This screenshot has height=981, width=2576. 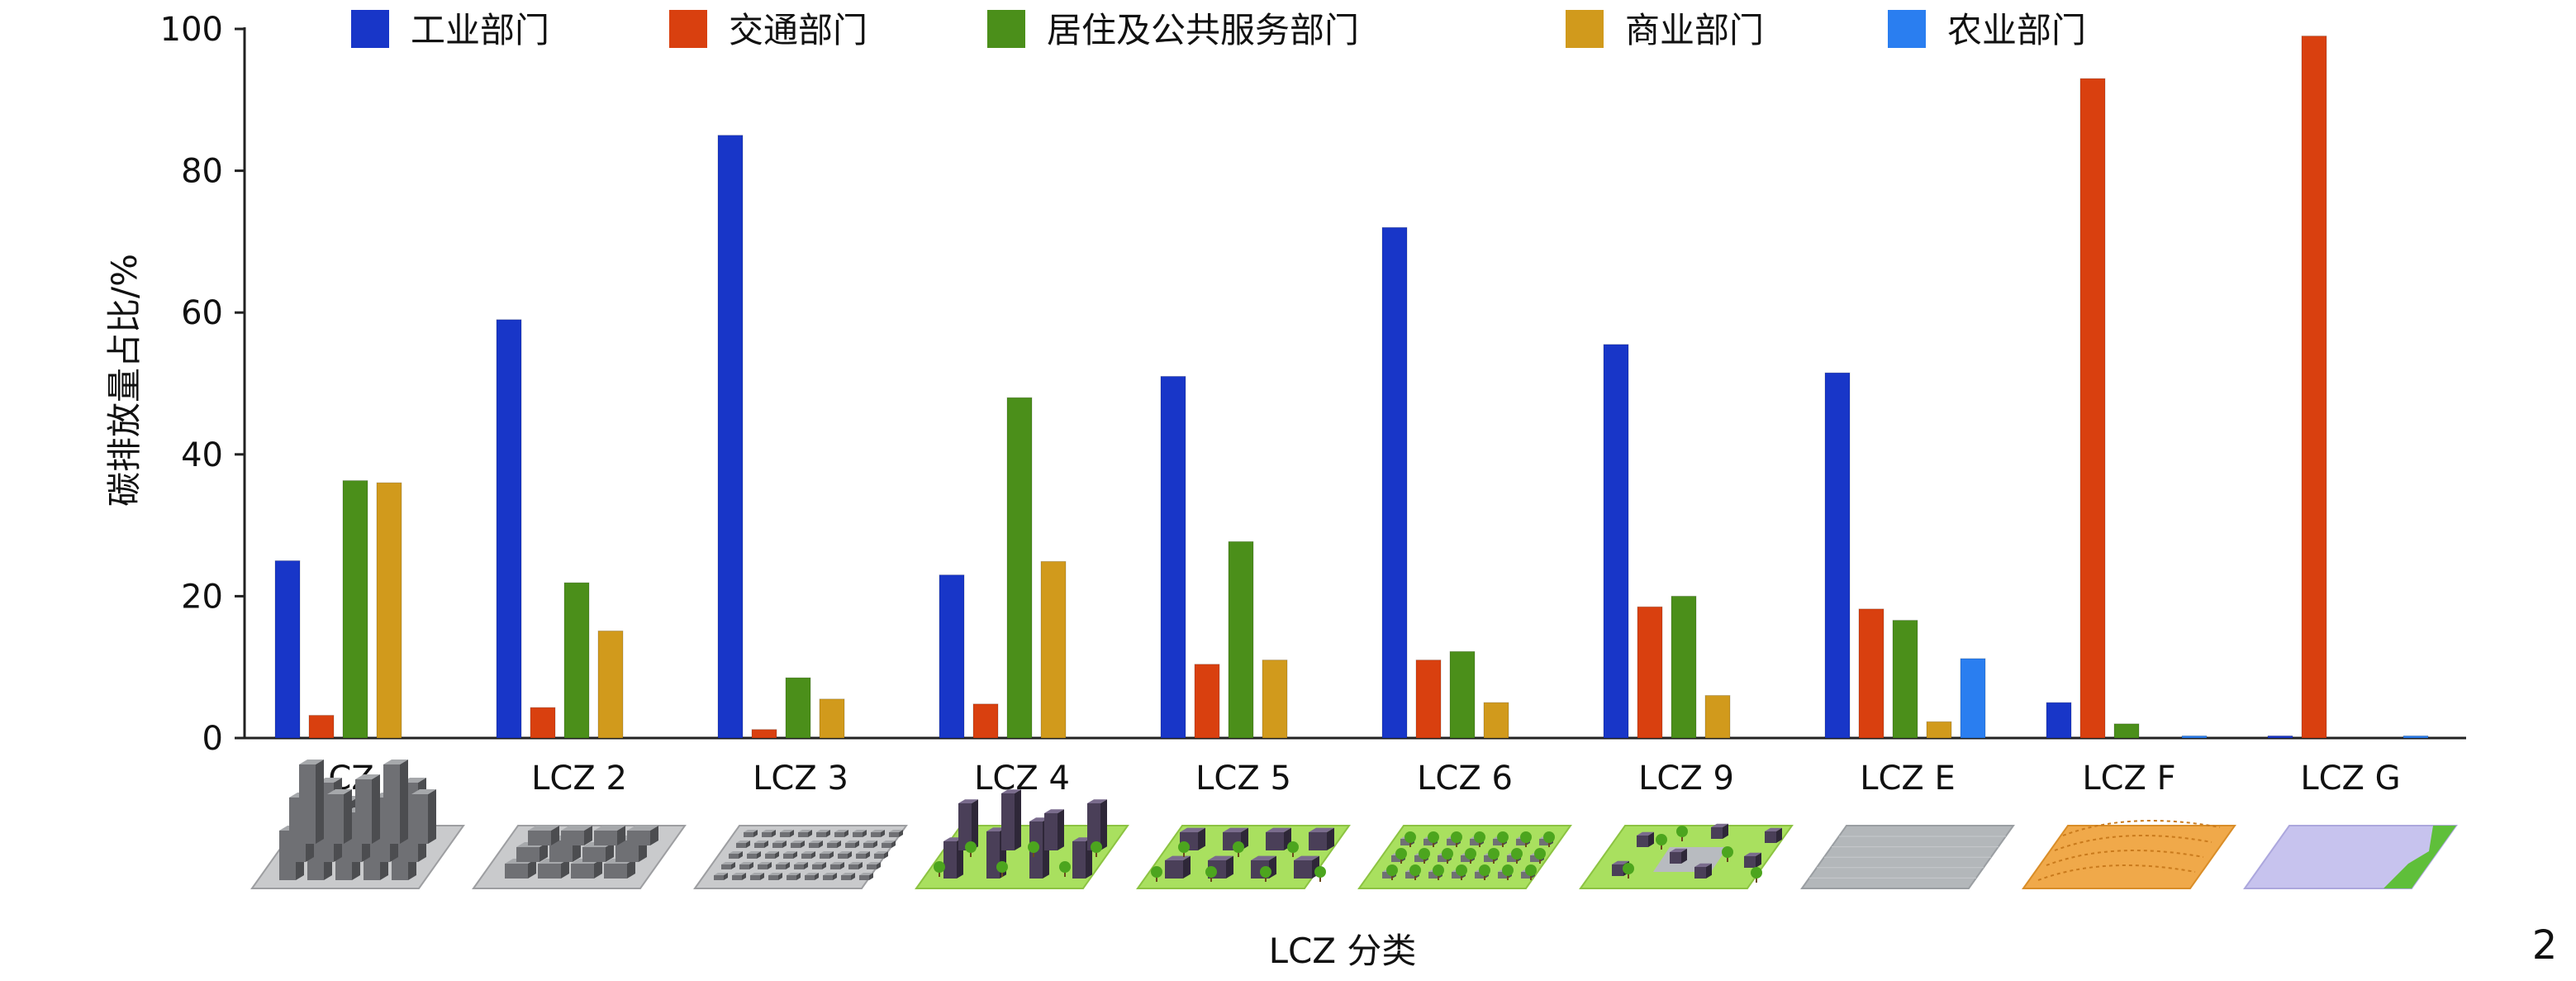 What do you see at coordinates (202, 172) in the screenshot?
I see `y-tick-label: 80` at bounding box center [202, 172].